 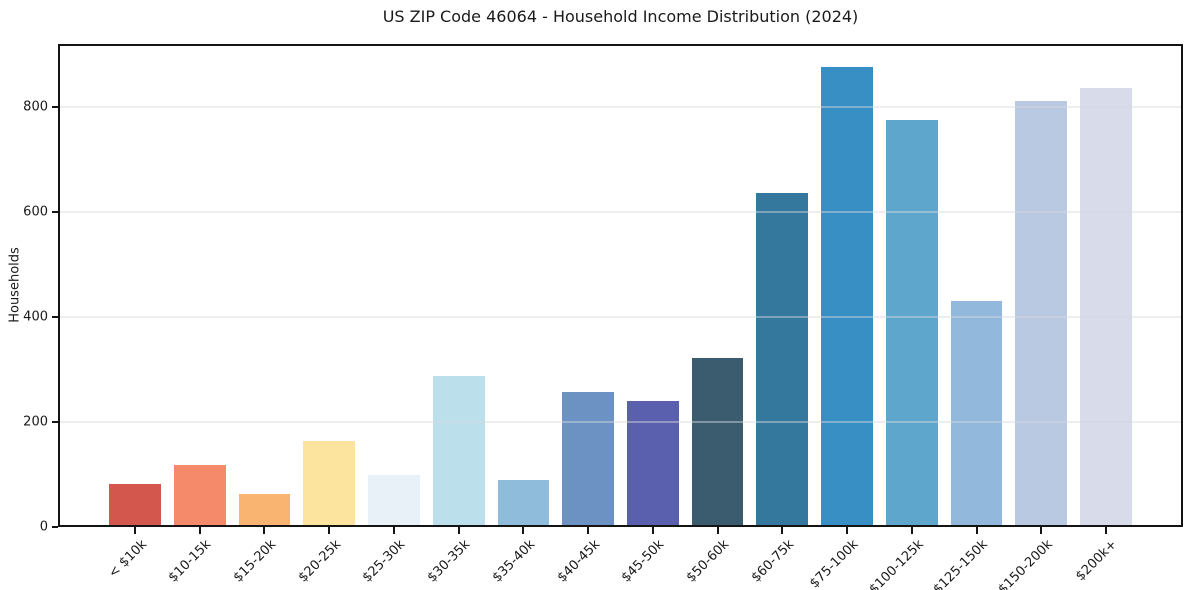 What do you see at coordinates (961, 563) in the screenshot?
I see `x-tick-label: $125-150k` at bounding box center [961, 563].